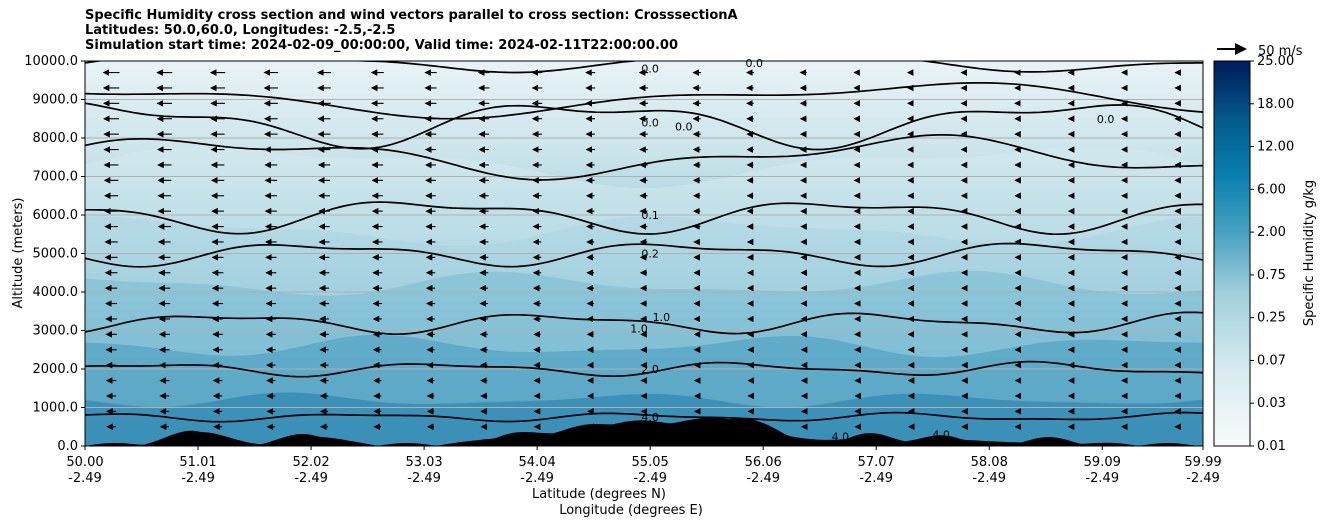 This screenshot has height=526, width=1326. What do you see at coordinates (1275, 61) in the screenshot?
I see `colorbar-tick-label: 25.00` at bounding box center [1275, 61].